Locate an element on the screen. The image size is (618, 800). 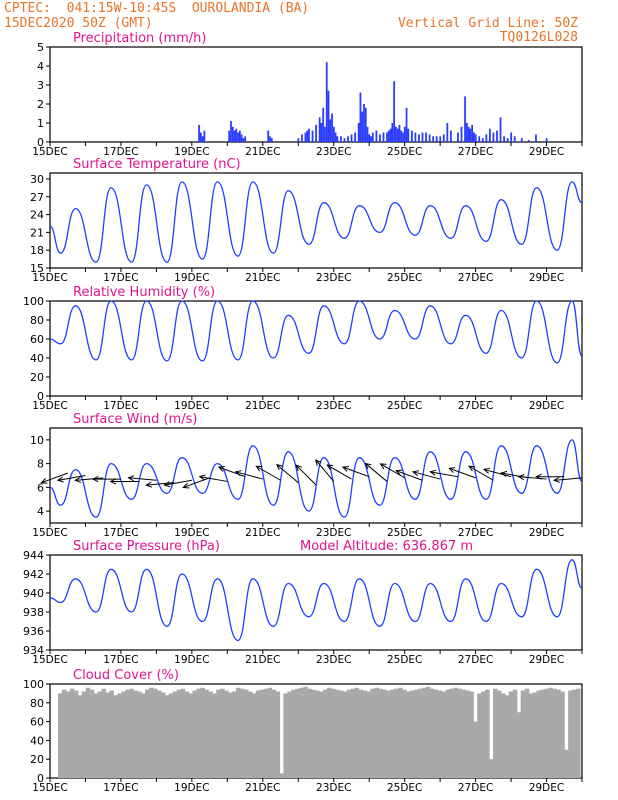
temp-ytick-label: 15 is located at coordinates (37, 268).